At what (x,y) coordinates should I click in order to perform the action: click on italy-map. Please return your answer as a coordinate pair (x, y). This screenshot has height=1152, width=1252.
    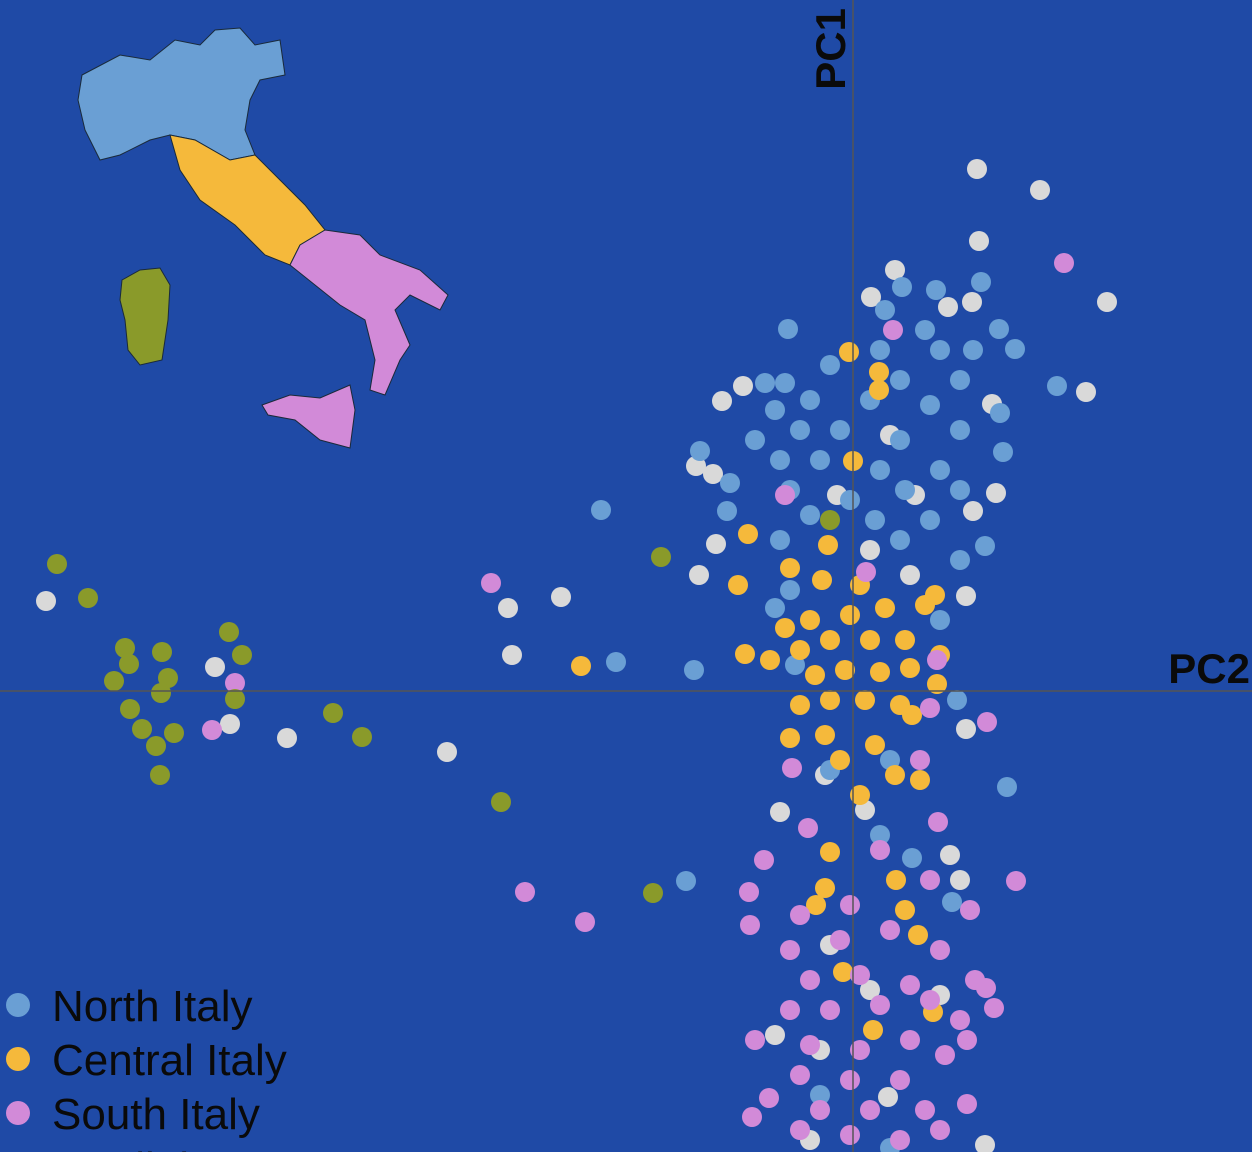
    Looking at the image, I should click on (263, 238).